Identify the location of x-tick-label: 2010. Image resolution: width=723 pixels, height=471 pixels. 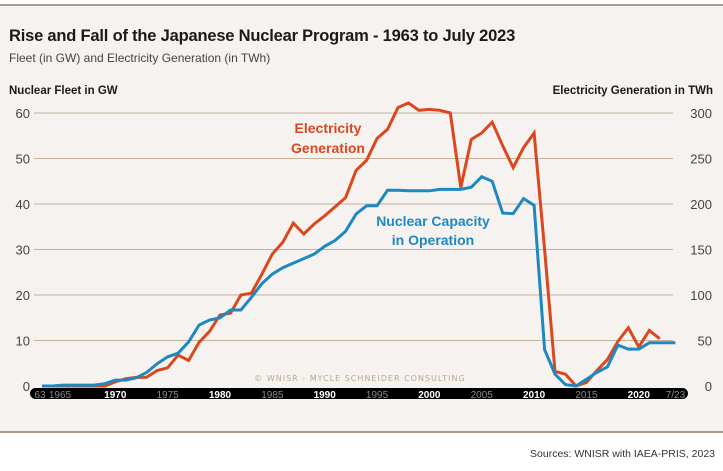
(534, 395).